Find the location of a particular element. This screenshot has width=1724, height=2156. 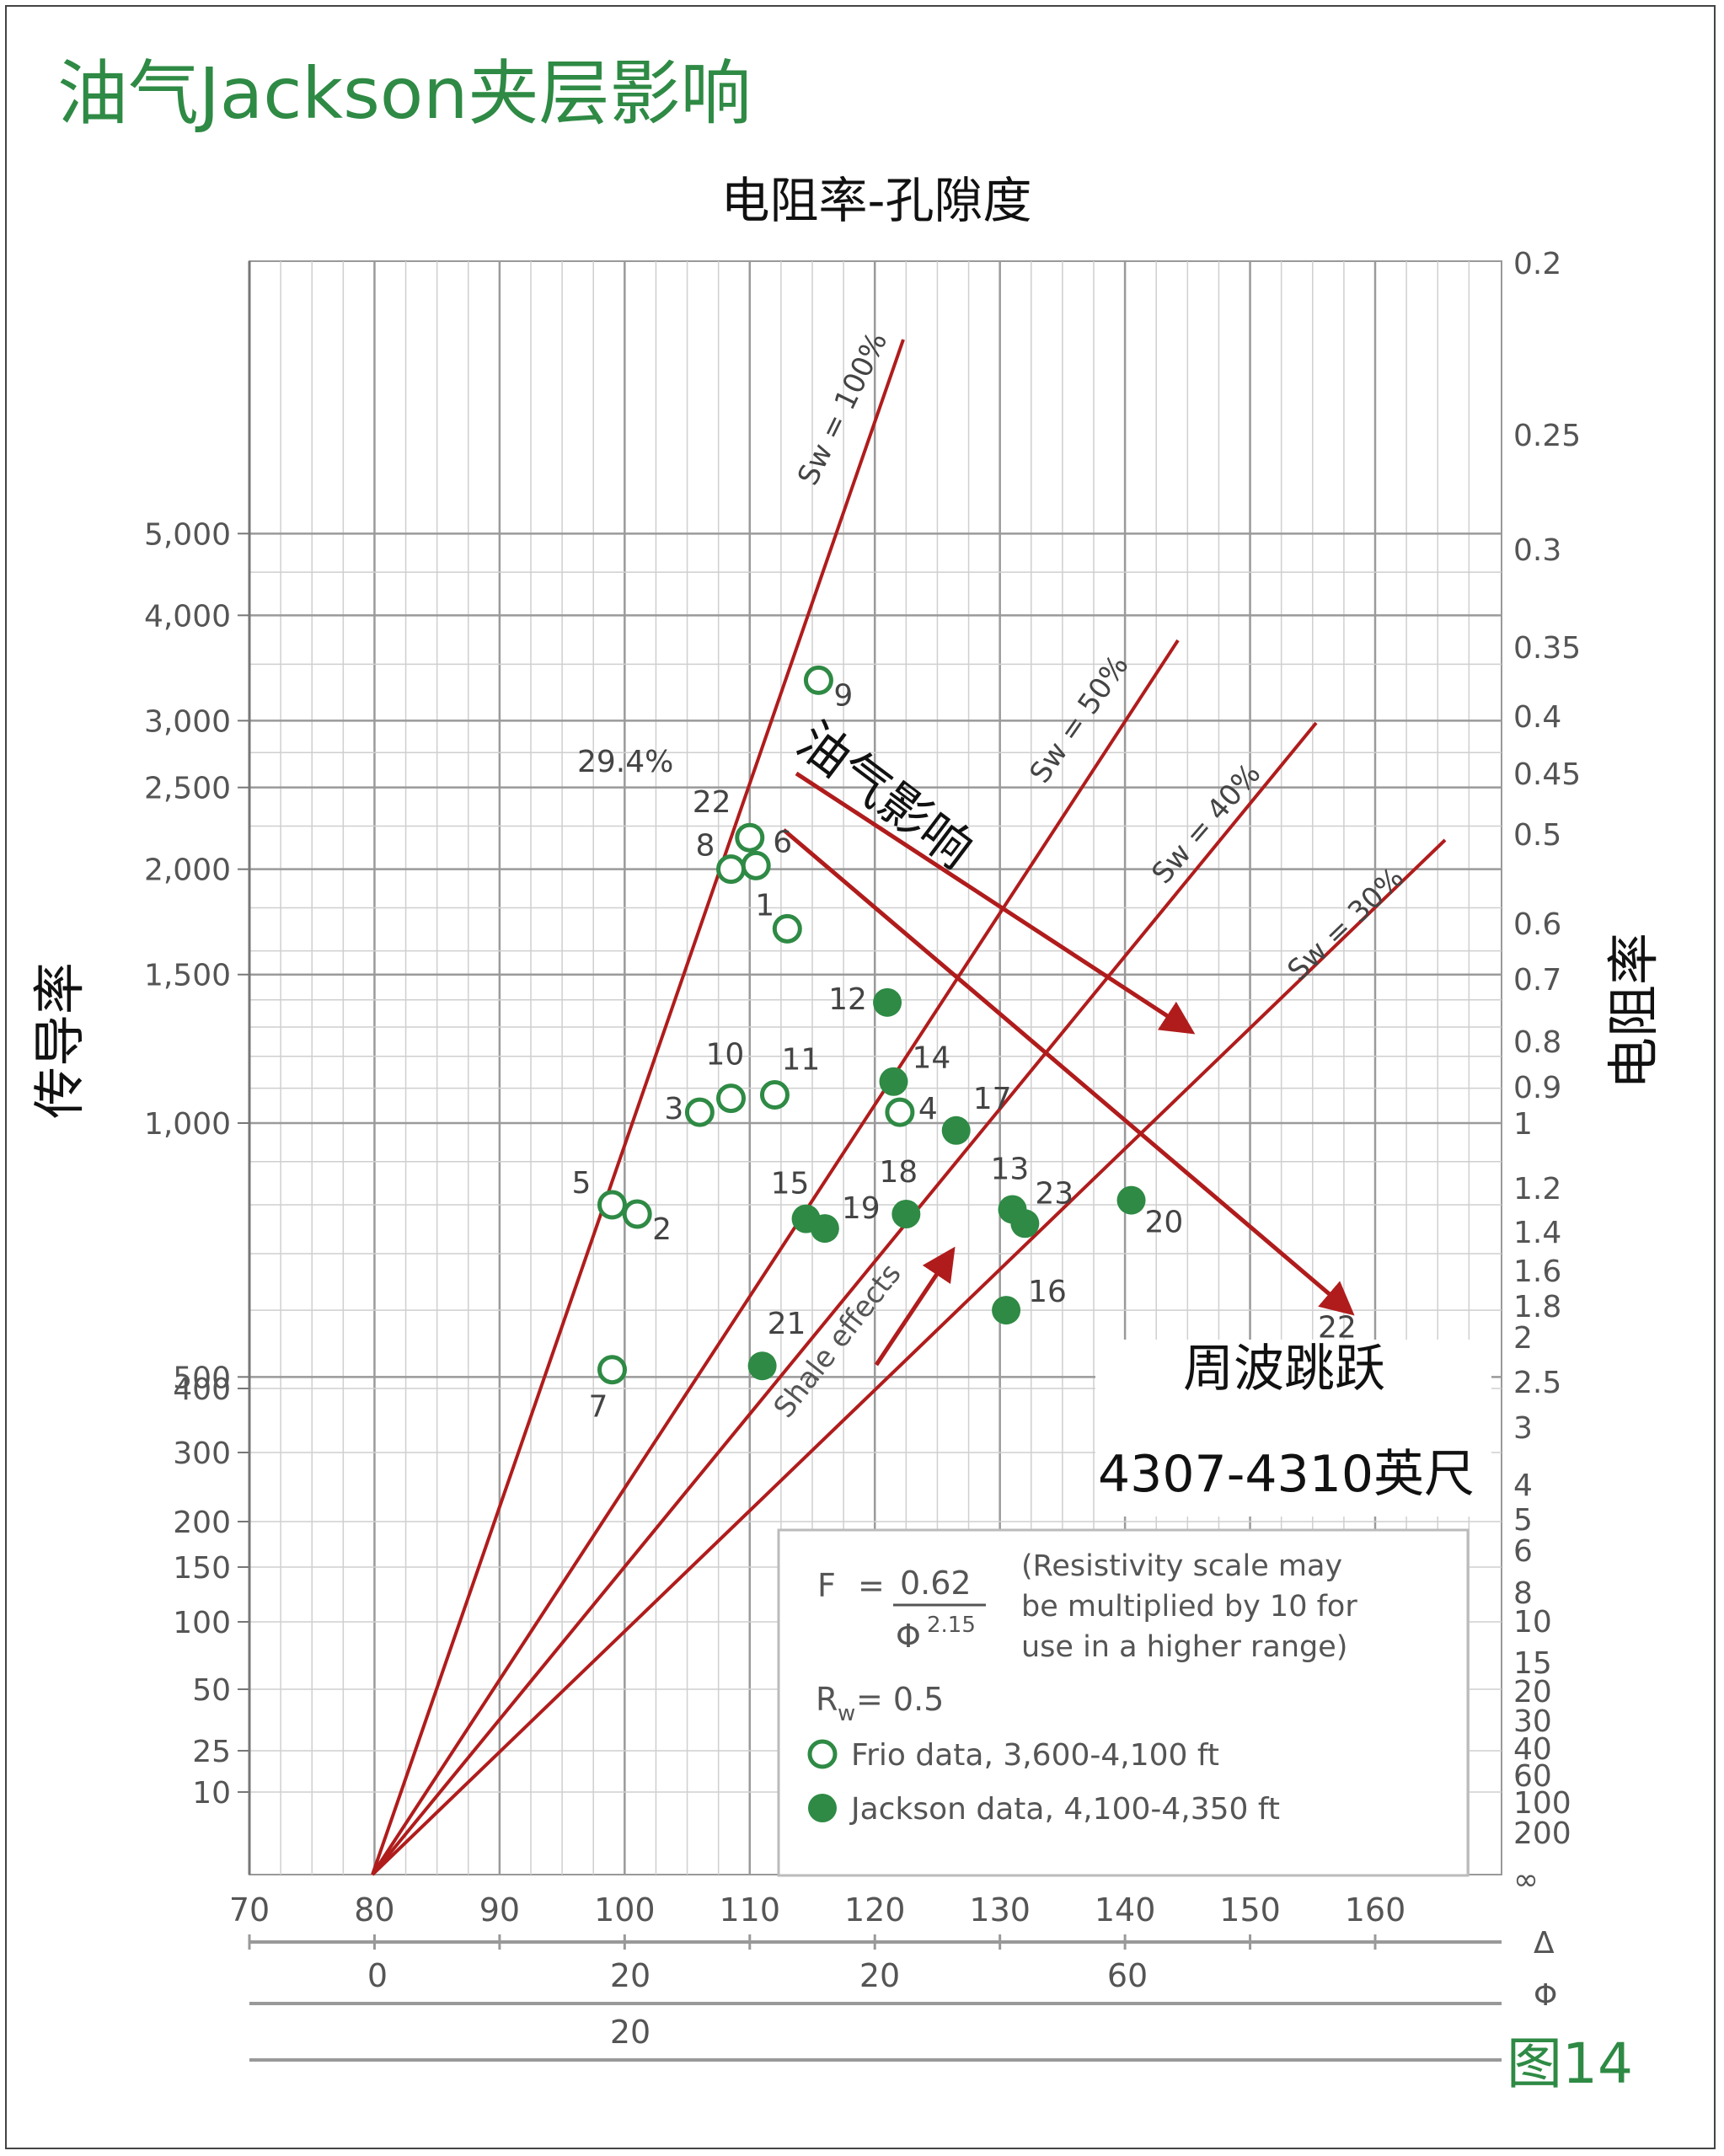

depth-label: 4307-4310英尺 is located at coordinates (1286, 1474).